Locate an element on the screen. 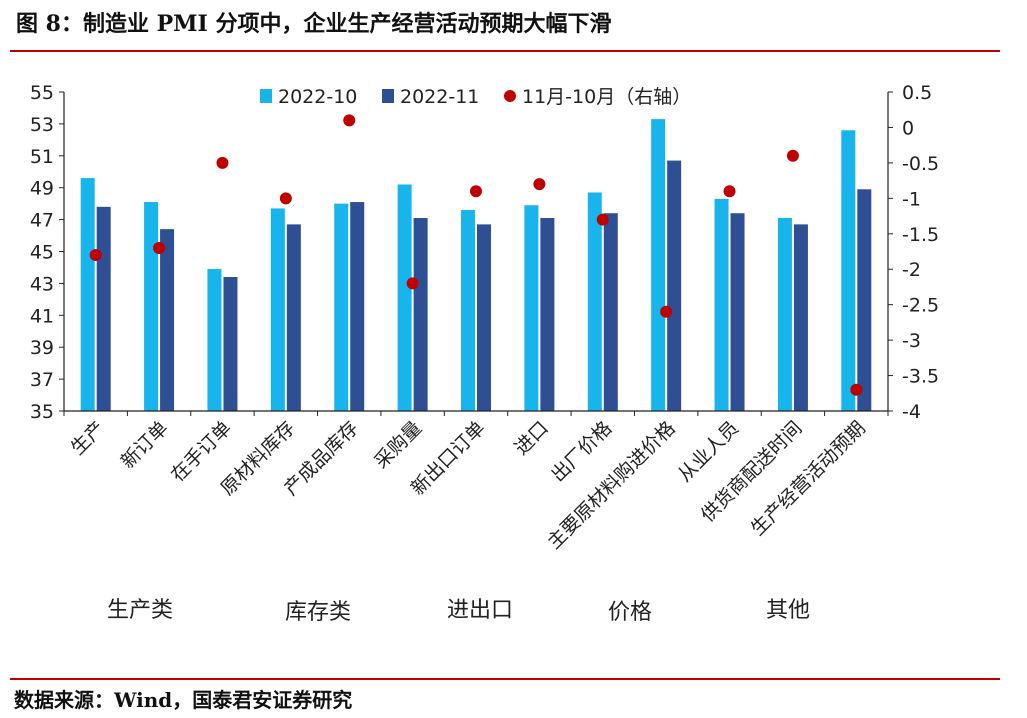 The width and height of the screenshot is (1027, 718). right-tick-label: -2.5 is located at coordinates (920, 306).